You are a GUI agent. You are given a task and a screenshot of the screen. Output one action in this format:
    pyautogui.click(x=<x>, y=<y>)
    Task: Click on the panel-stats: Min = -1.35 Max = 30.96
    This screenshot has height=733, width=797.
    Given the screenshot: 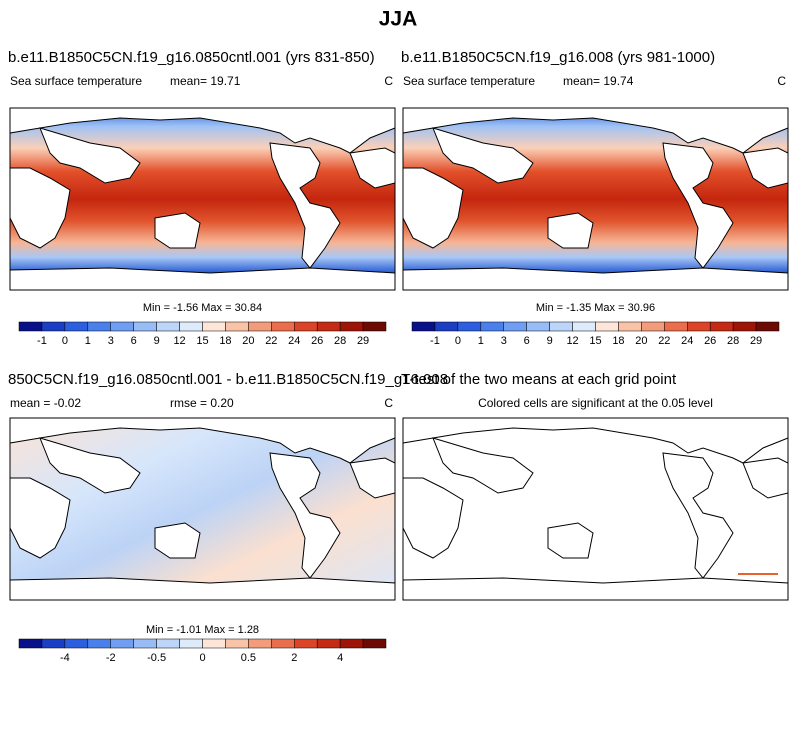 What is the action you would take?
    pyautogui.click(x=595, y=308)
    